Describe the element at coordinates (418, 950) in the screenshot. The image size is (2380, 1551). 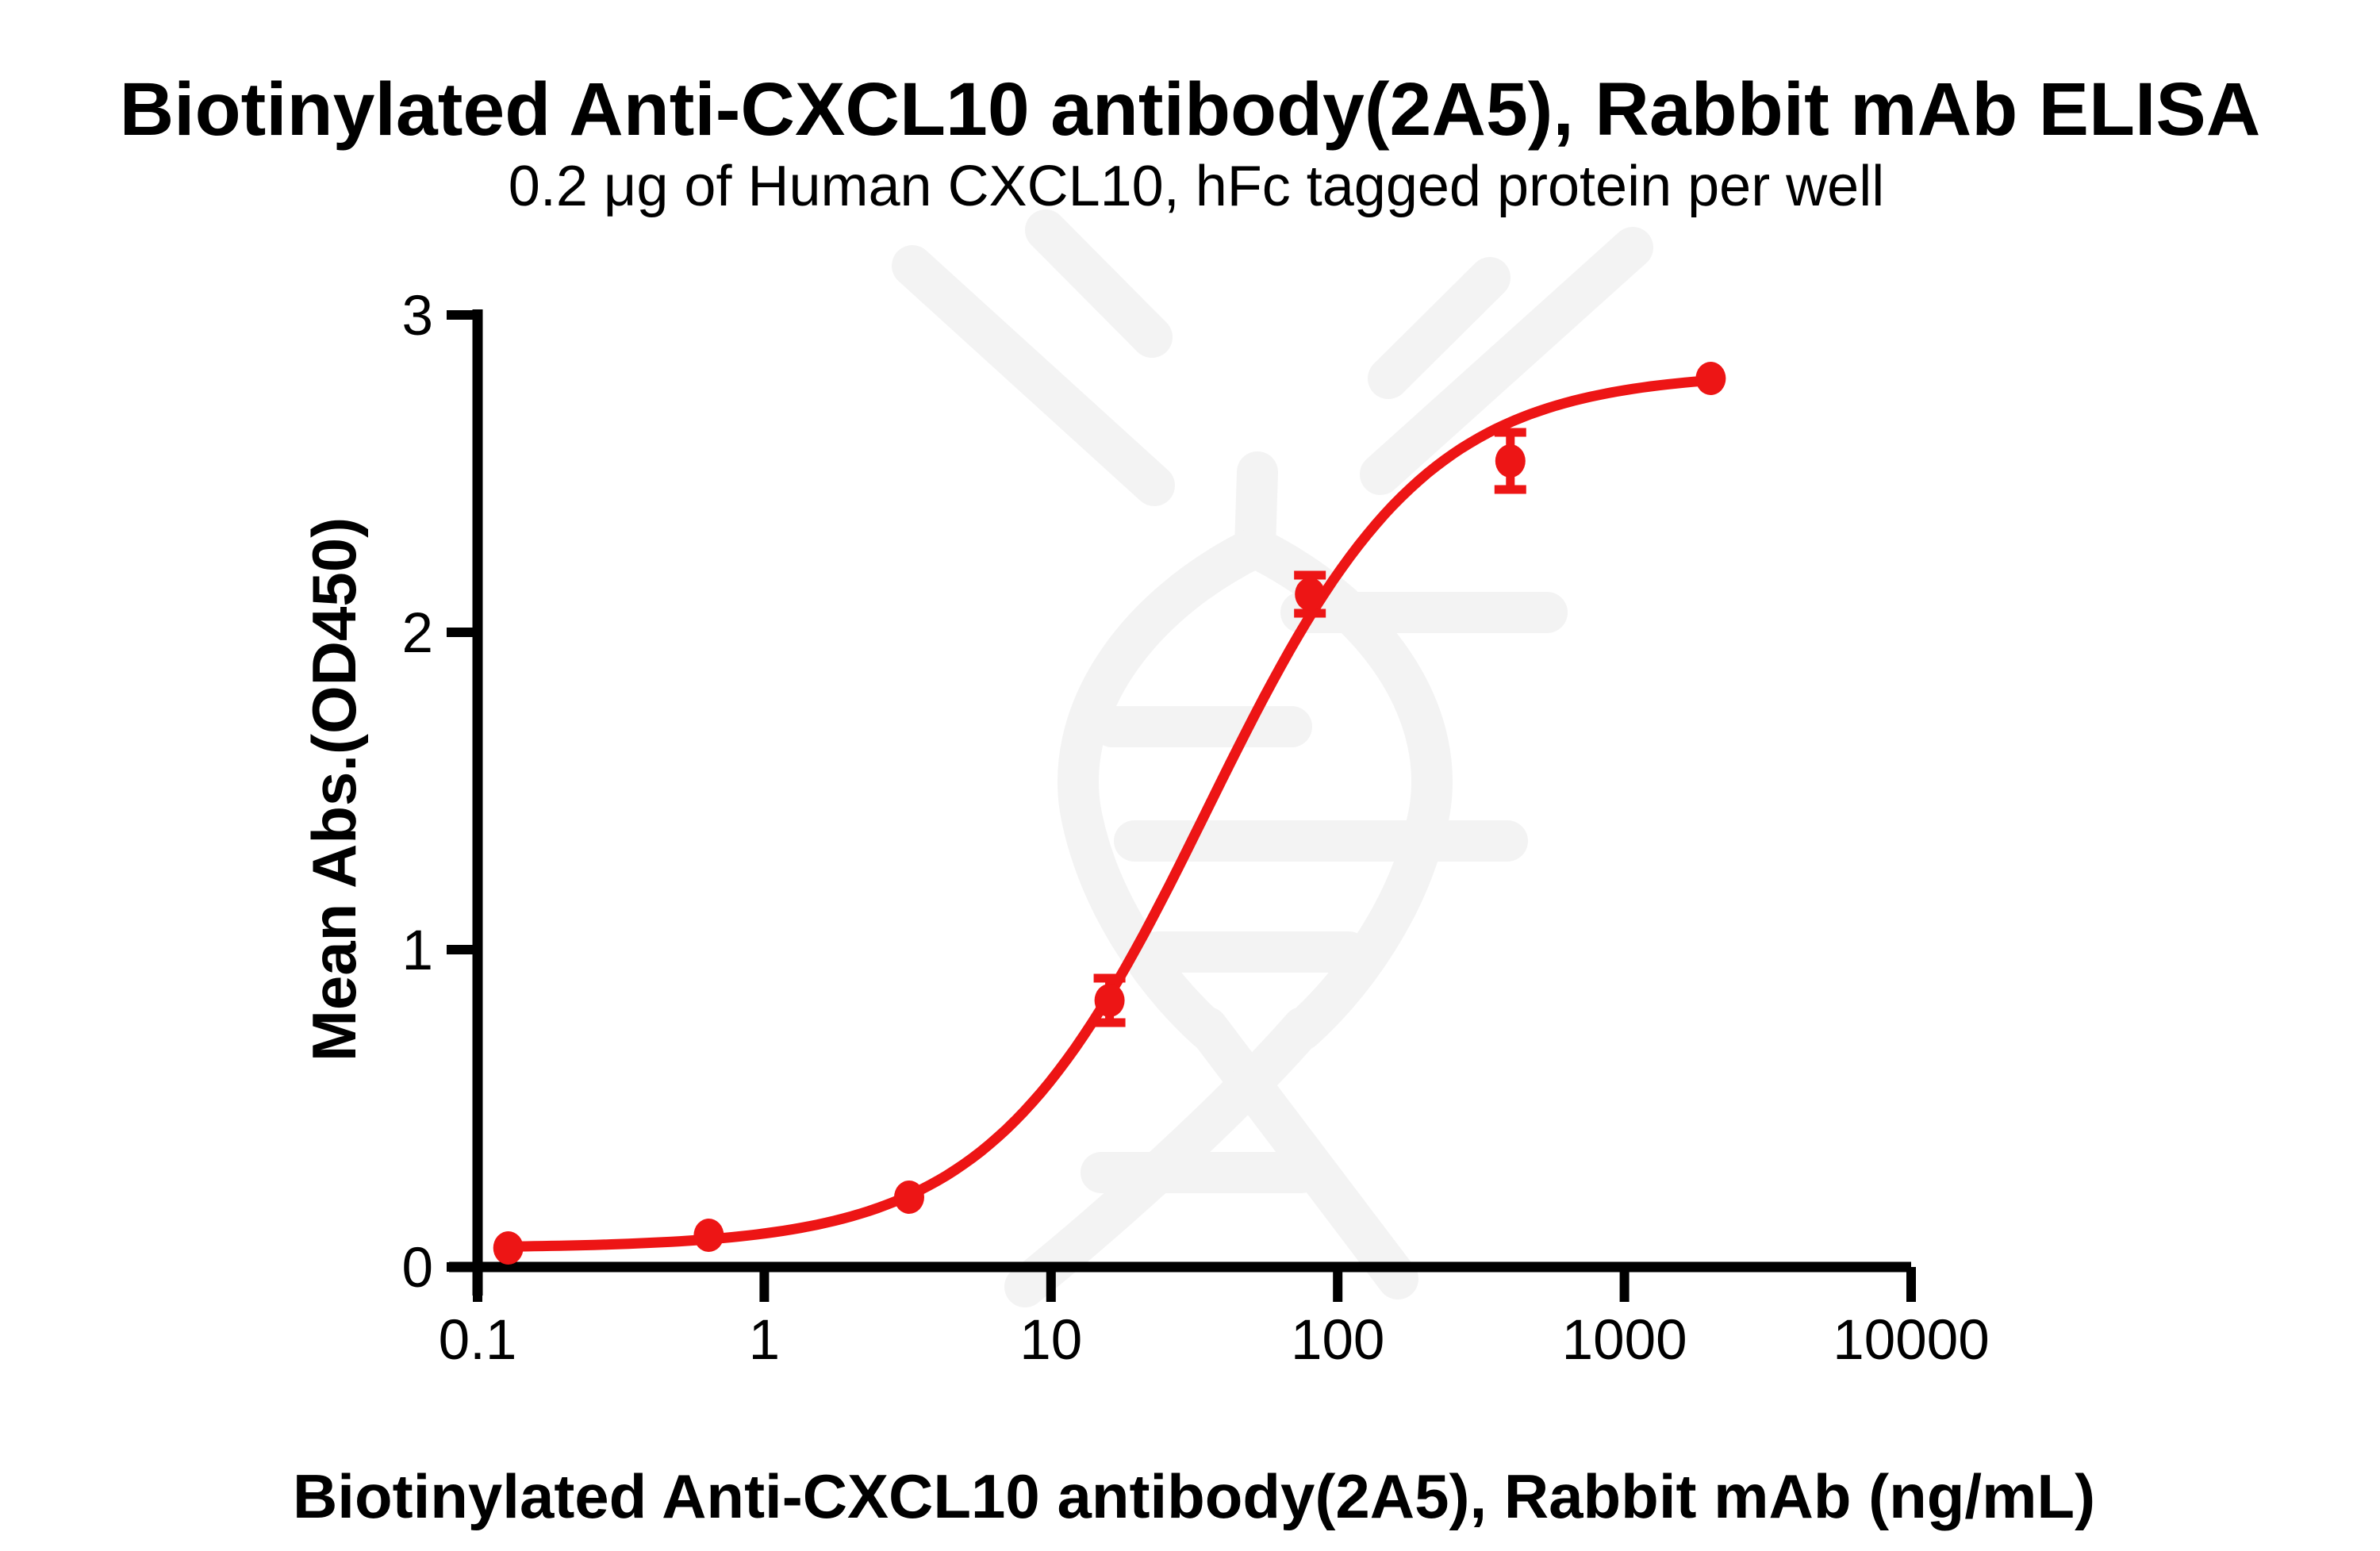
I see `y-tick-label: 1` at that location.